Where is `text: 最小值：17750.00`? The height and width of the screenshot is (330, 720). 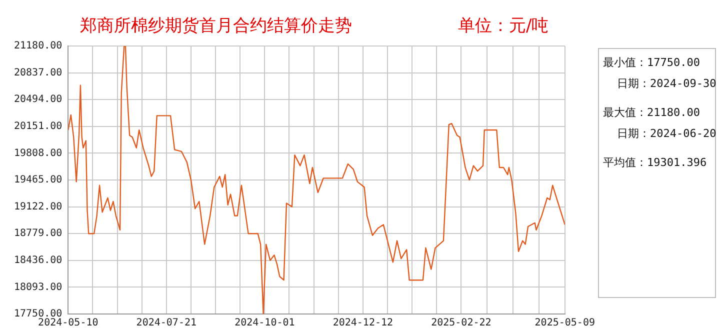
text: 最小值：17750.00 is located at coordinates (652, 62).